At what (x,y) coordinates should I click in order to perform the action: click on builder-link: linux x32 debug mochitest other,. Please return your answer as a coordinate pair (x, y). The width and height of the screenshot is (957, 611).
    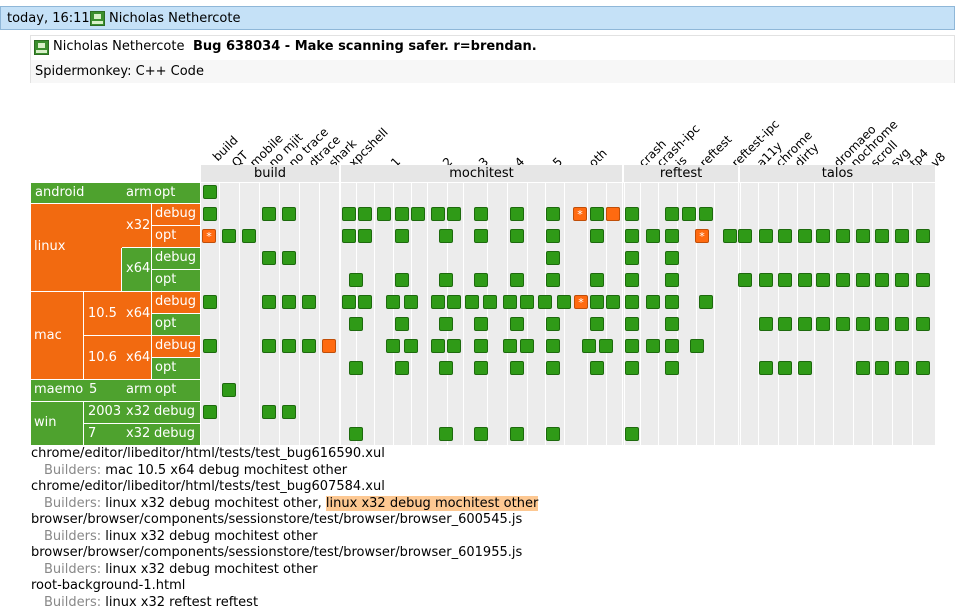
    Looking at the image, I should click on (213, 503).